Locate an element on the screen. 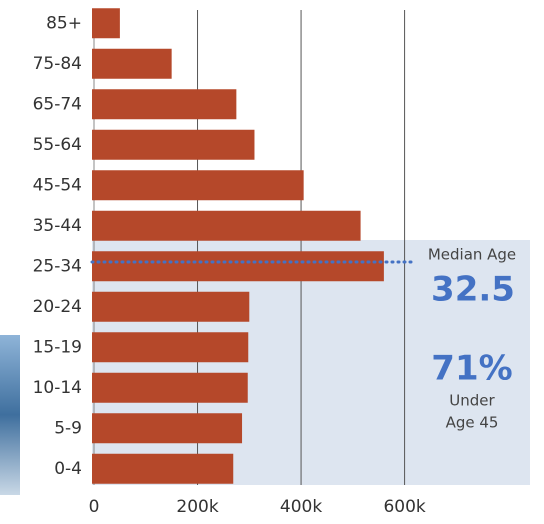 This screenshot has width=544, height=524. x-tick-label: 200k is located at coordinates (197, 507).